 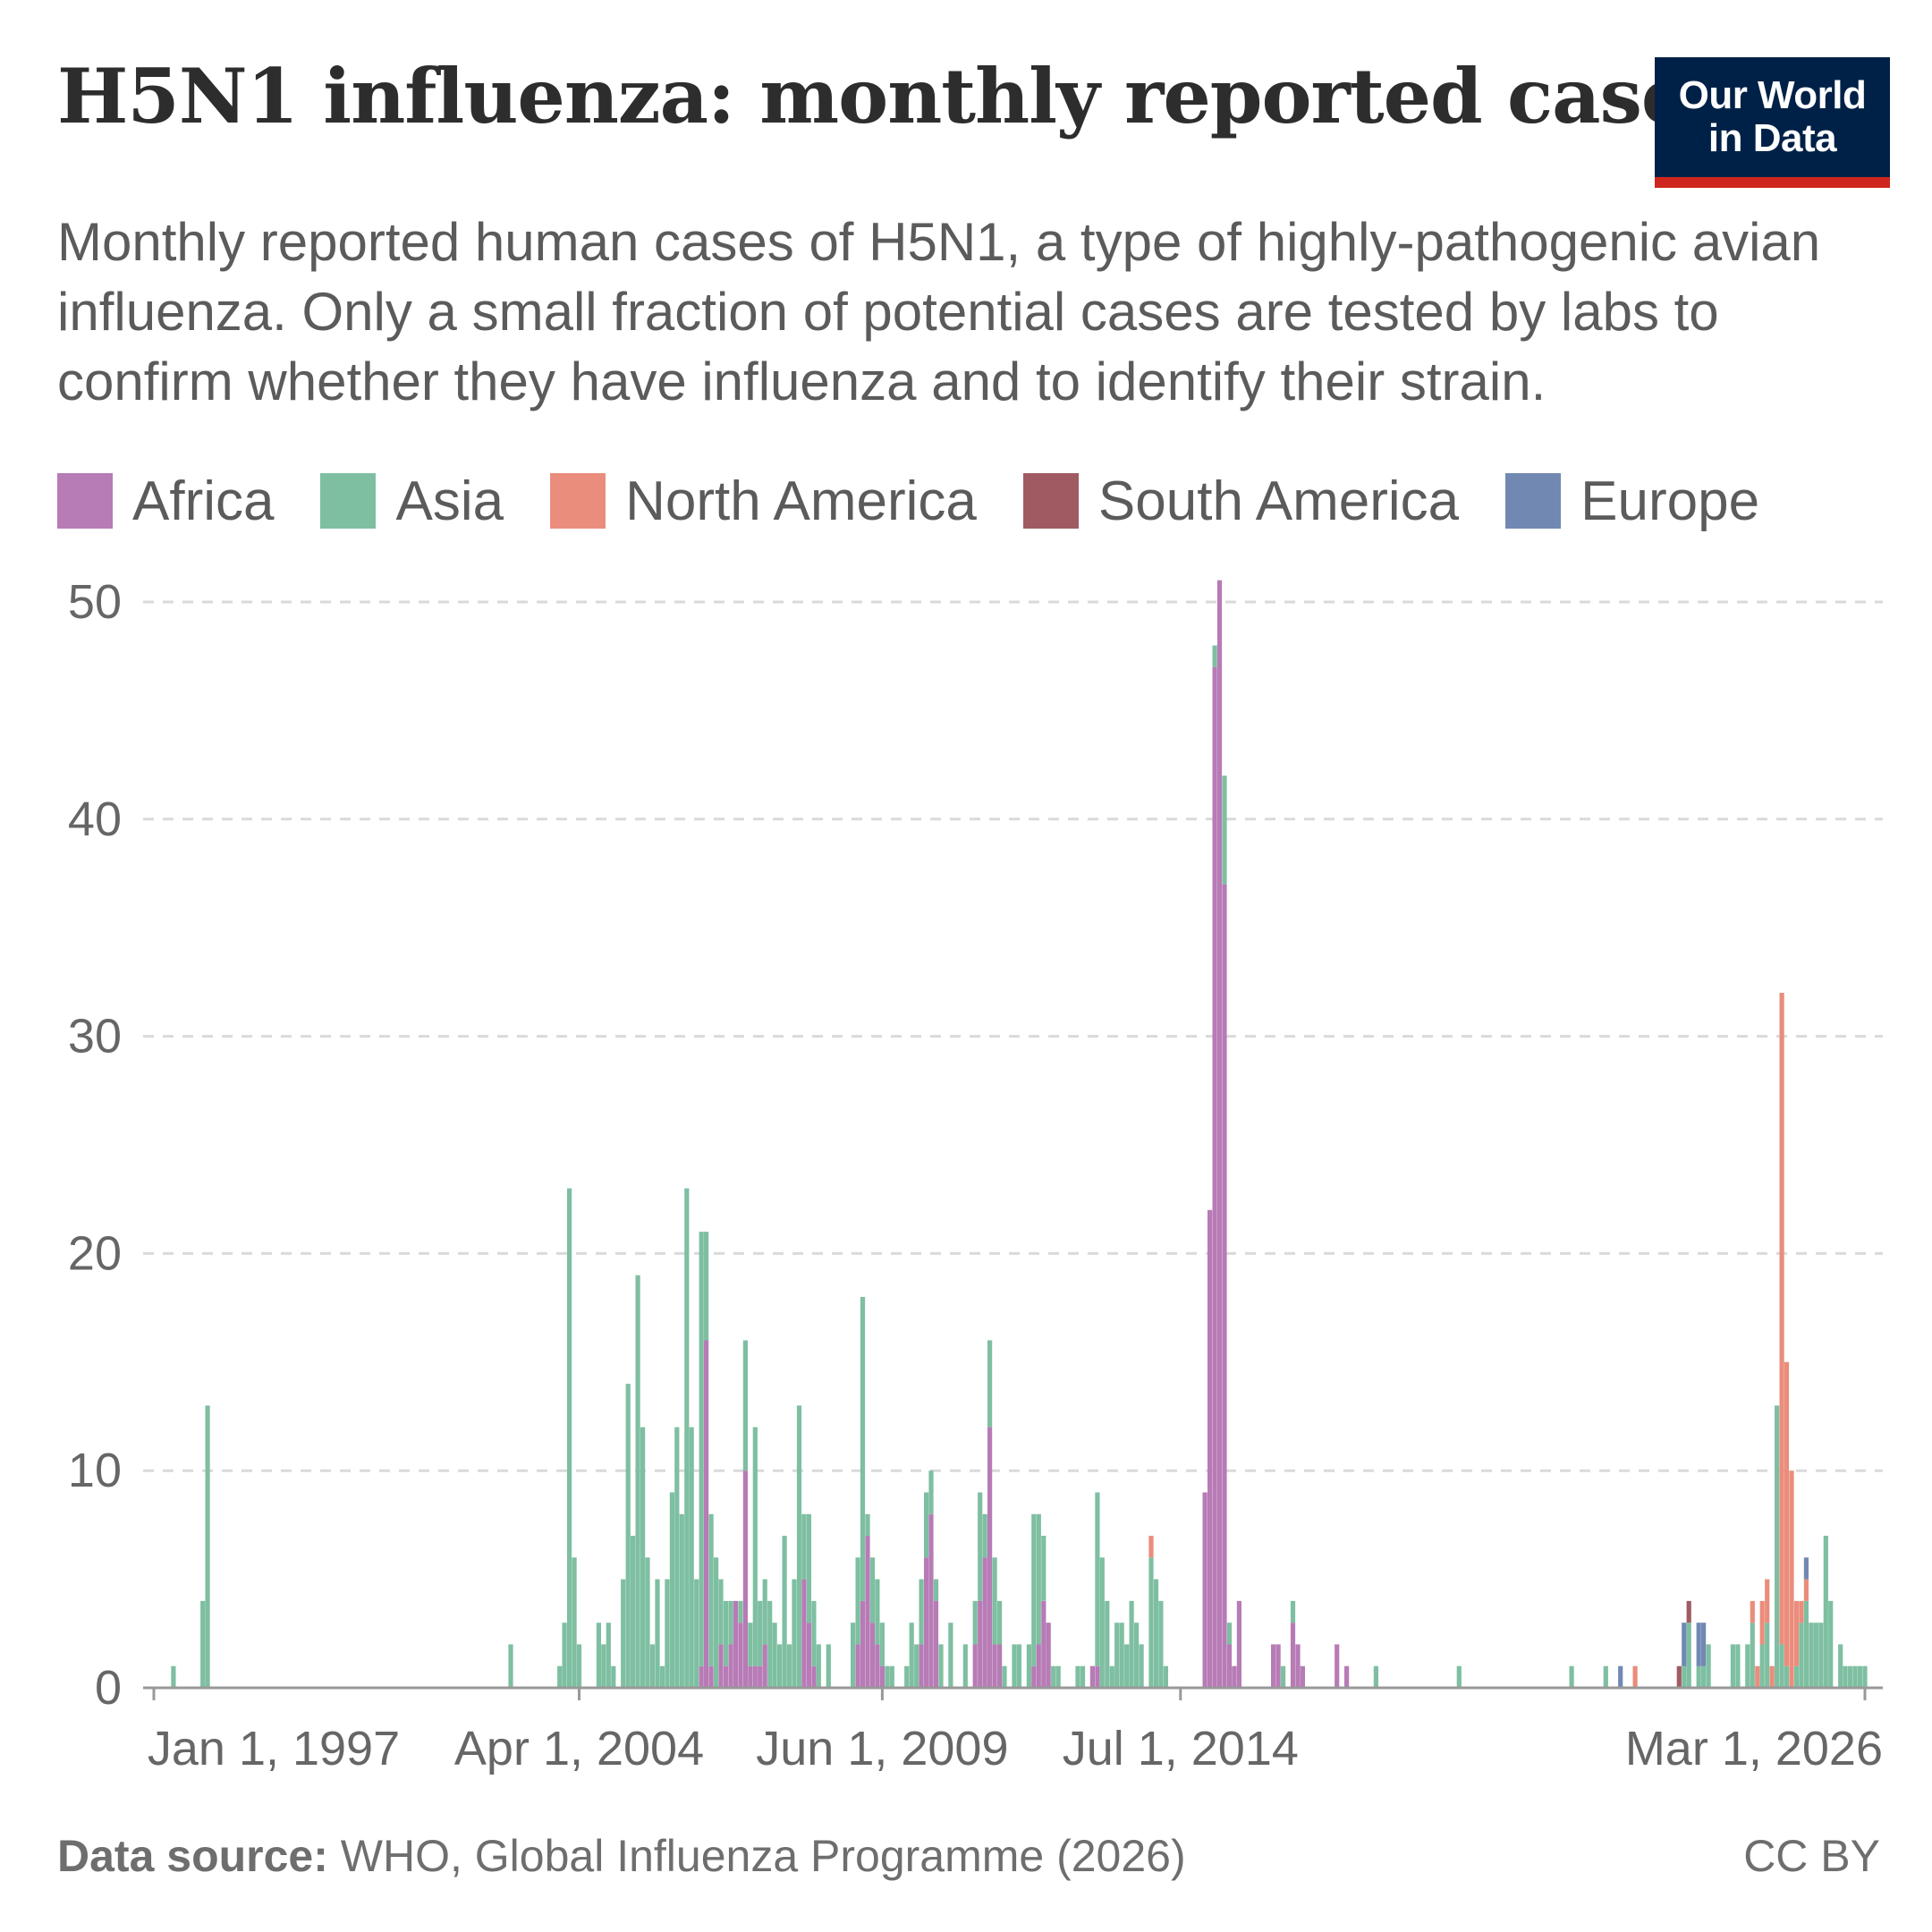 What do you see at coordinates (165, 501) in the screenshot?
I see `legend-item-africa: Africa` at bounding box center [165, 501].